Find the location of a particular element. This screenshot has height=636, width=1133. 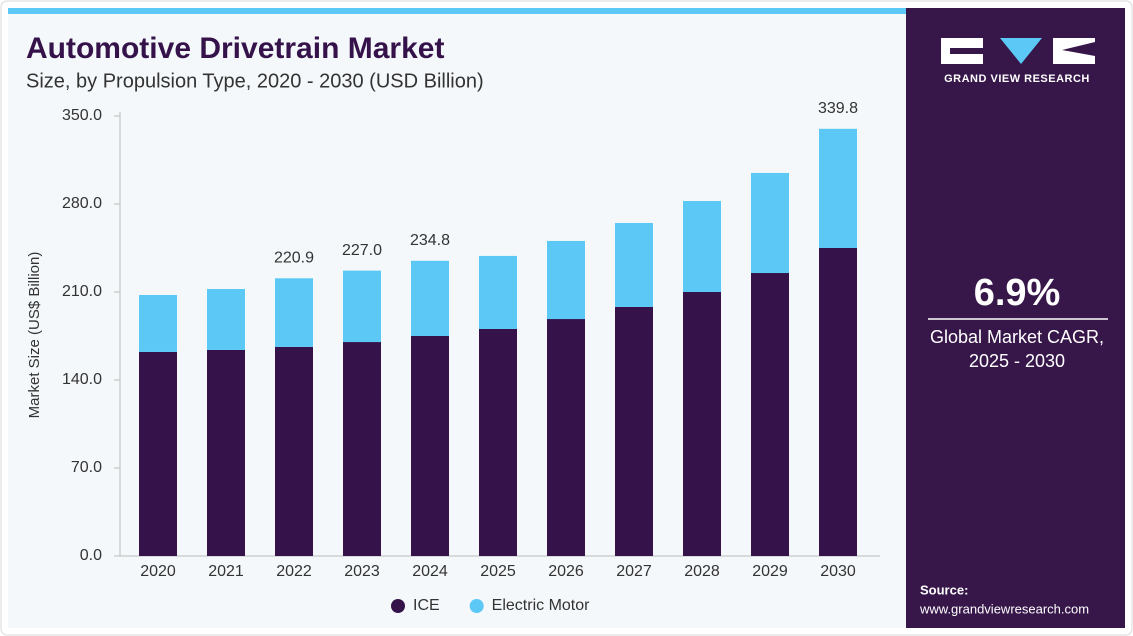

brand-name: GRAND VIEW RESEARCH is located at coordinates (1017, 79).